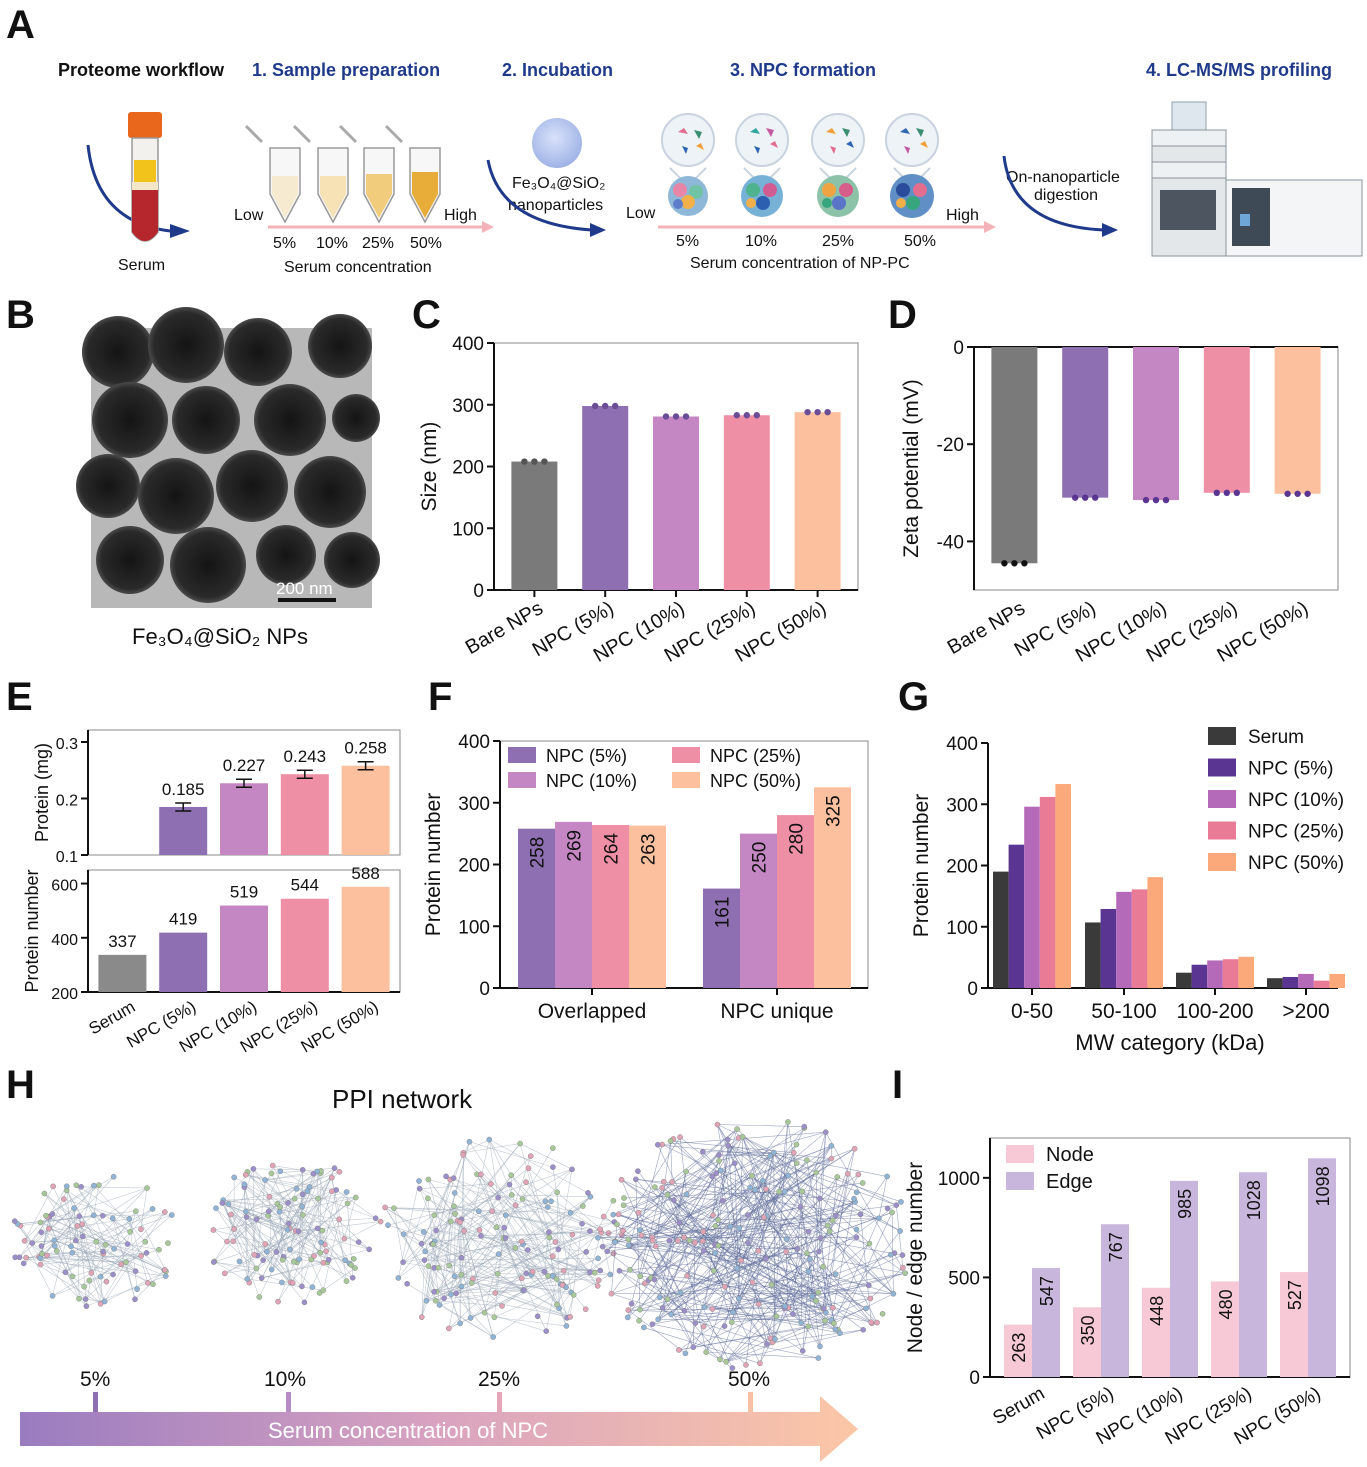 Image resolution: width=1367 pixels, height=1467 pixels. What do you see at coordinates (962, 928) in the screenshot?
I see `chart-g-y-tick-label: 100` at bounding box center [962, 928].